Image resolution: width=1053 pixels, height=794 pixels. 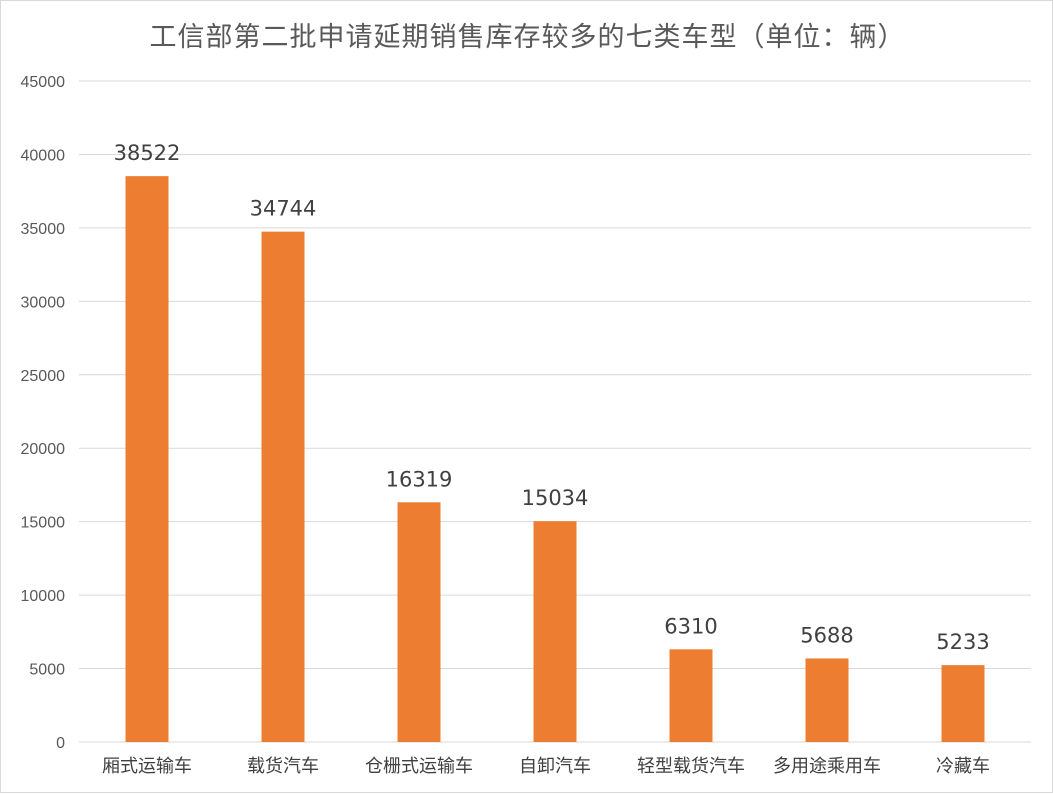 What do you see at coordinates (147, 766) in the screenshot?
I see `category-label: 厢式运输车` at bounding box center [147, 766].